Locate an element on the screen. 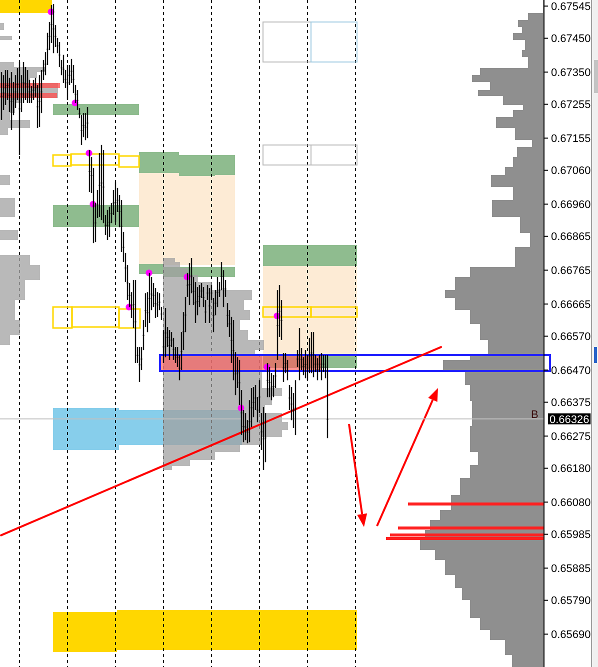 The image size is (598, 667). y-tick-label: 0.67155 is located at coordinates (571, 139).